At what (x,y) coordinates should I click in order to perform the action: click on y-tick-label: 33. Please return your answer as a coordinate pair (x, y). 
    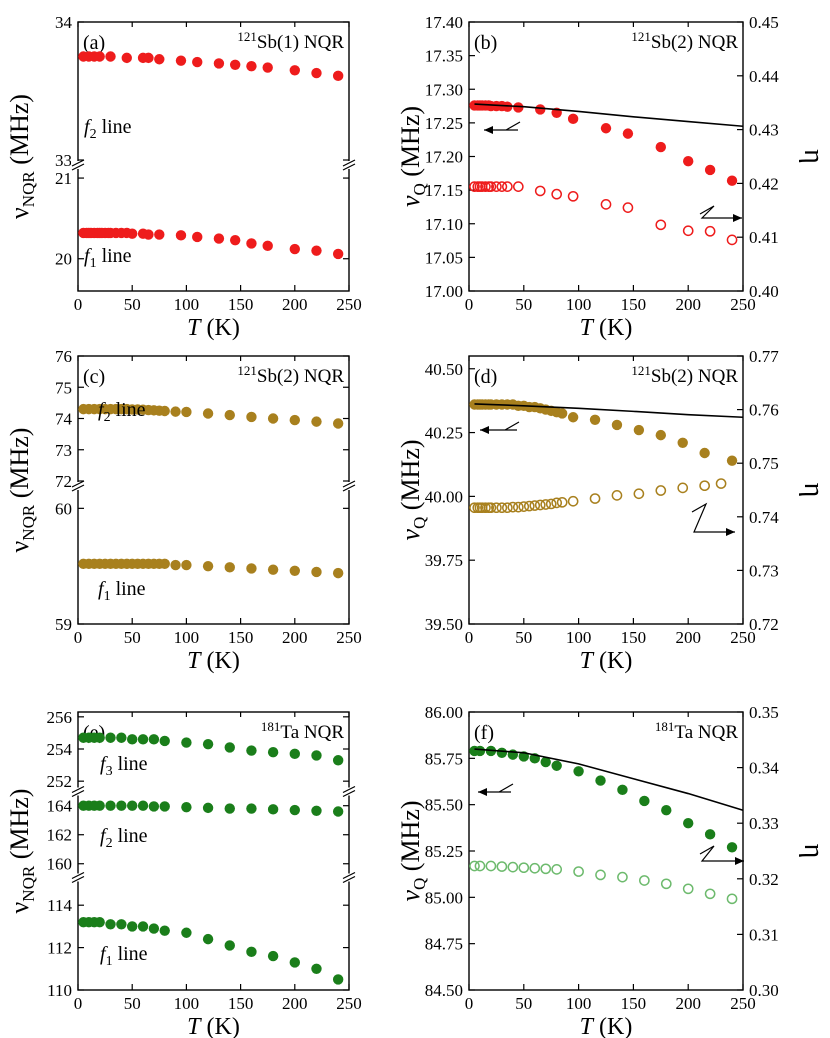
    Looking at the image, I should click on (63, 160).